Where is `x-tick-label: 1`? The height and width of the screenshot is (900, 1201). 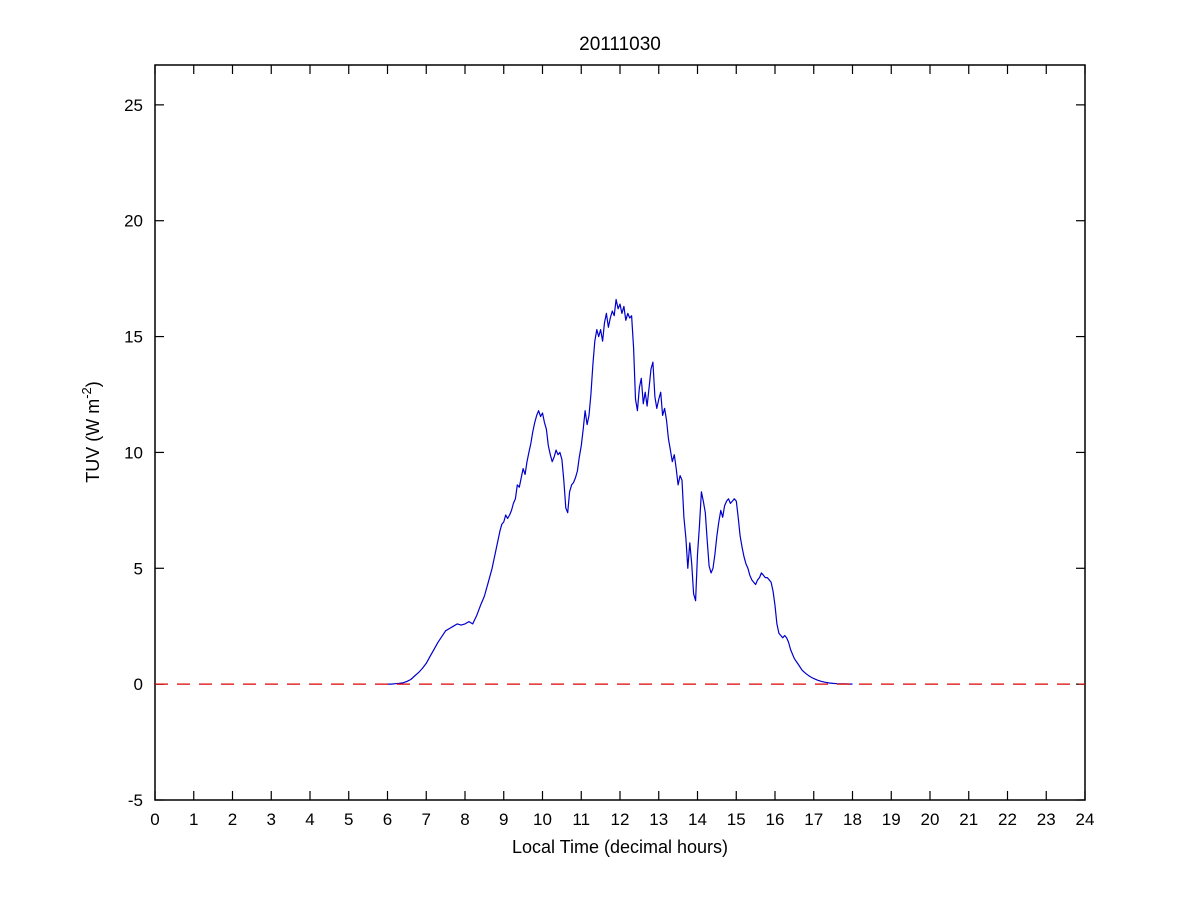 x-tick-label: 1 is located at coordinates (193, 819).